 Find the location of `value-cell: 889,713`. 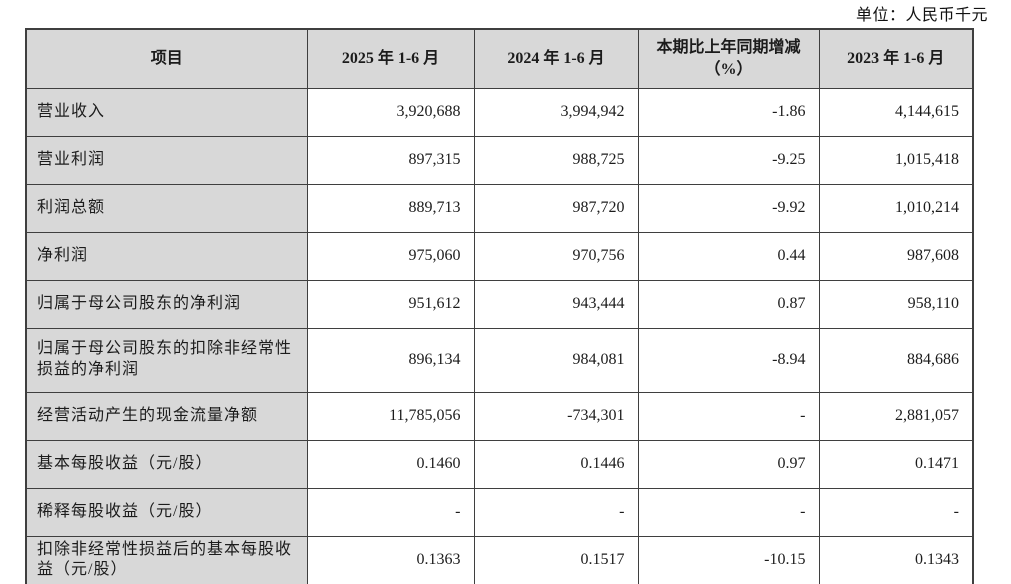

value-cell: 889,713 is located at coordinates (390, 208).